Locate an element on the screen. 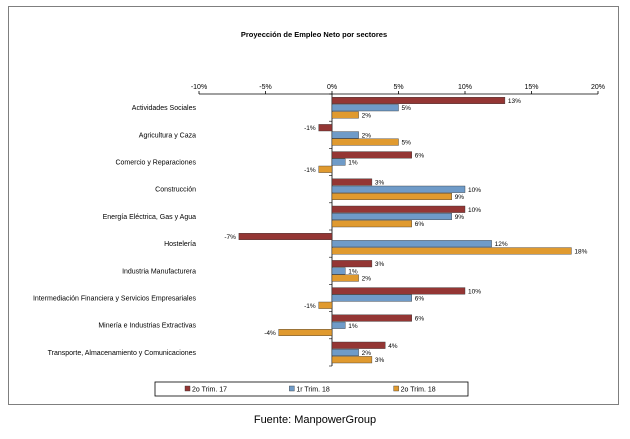  legend-label: 1r Trim. 18 is located at coordinates (313, 390).